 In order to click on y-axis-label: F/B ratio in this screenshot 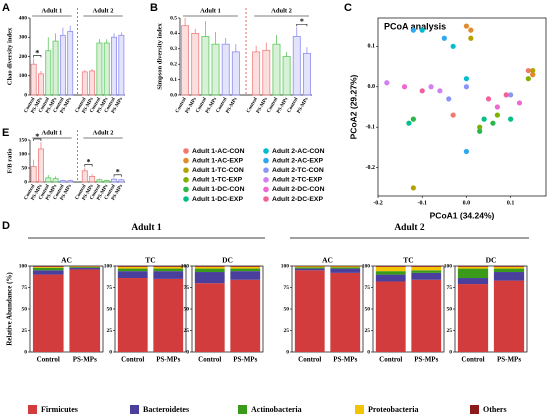, I will do `click(9, 160)`.